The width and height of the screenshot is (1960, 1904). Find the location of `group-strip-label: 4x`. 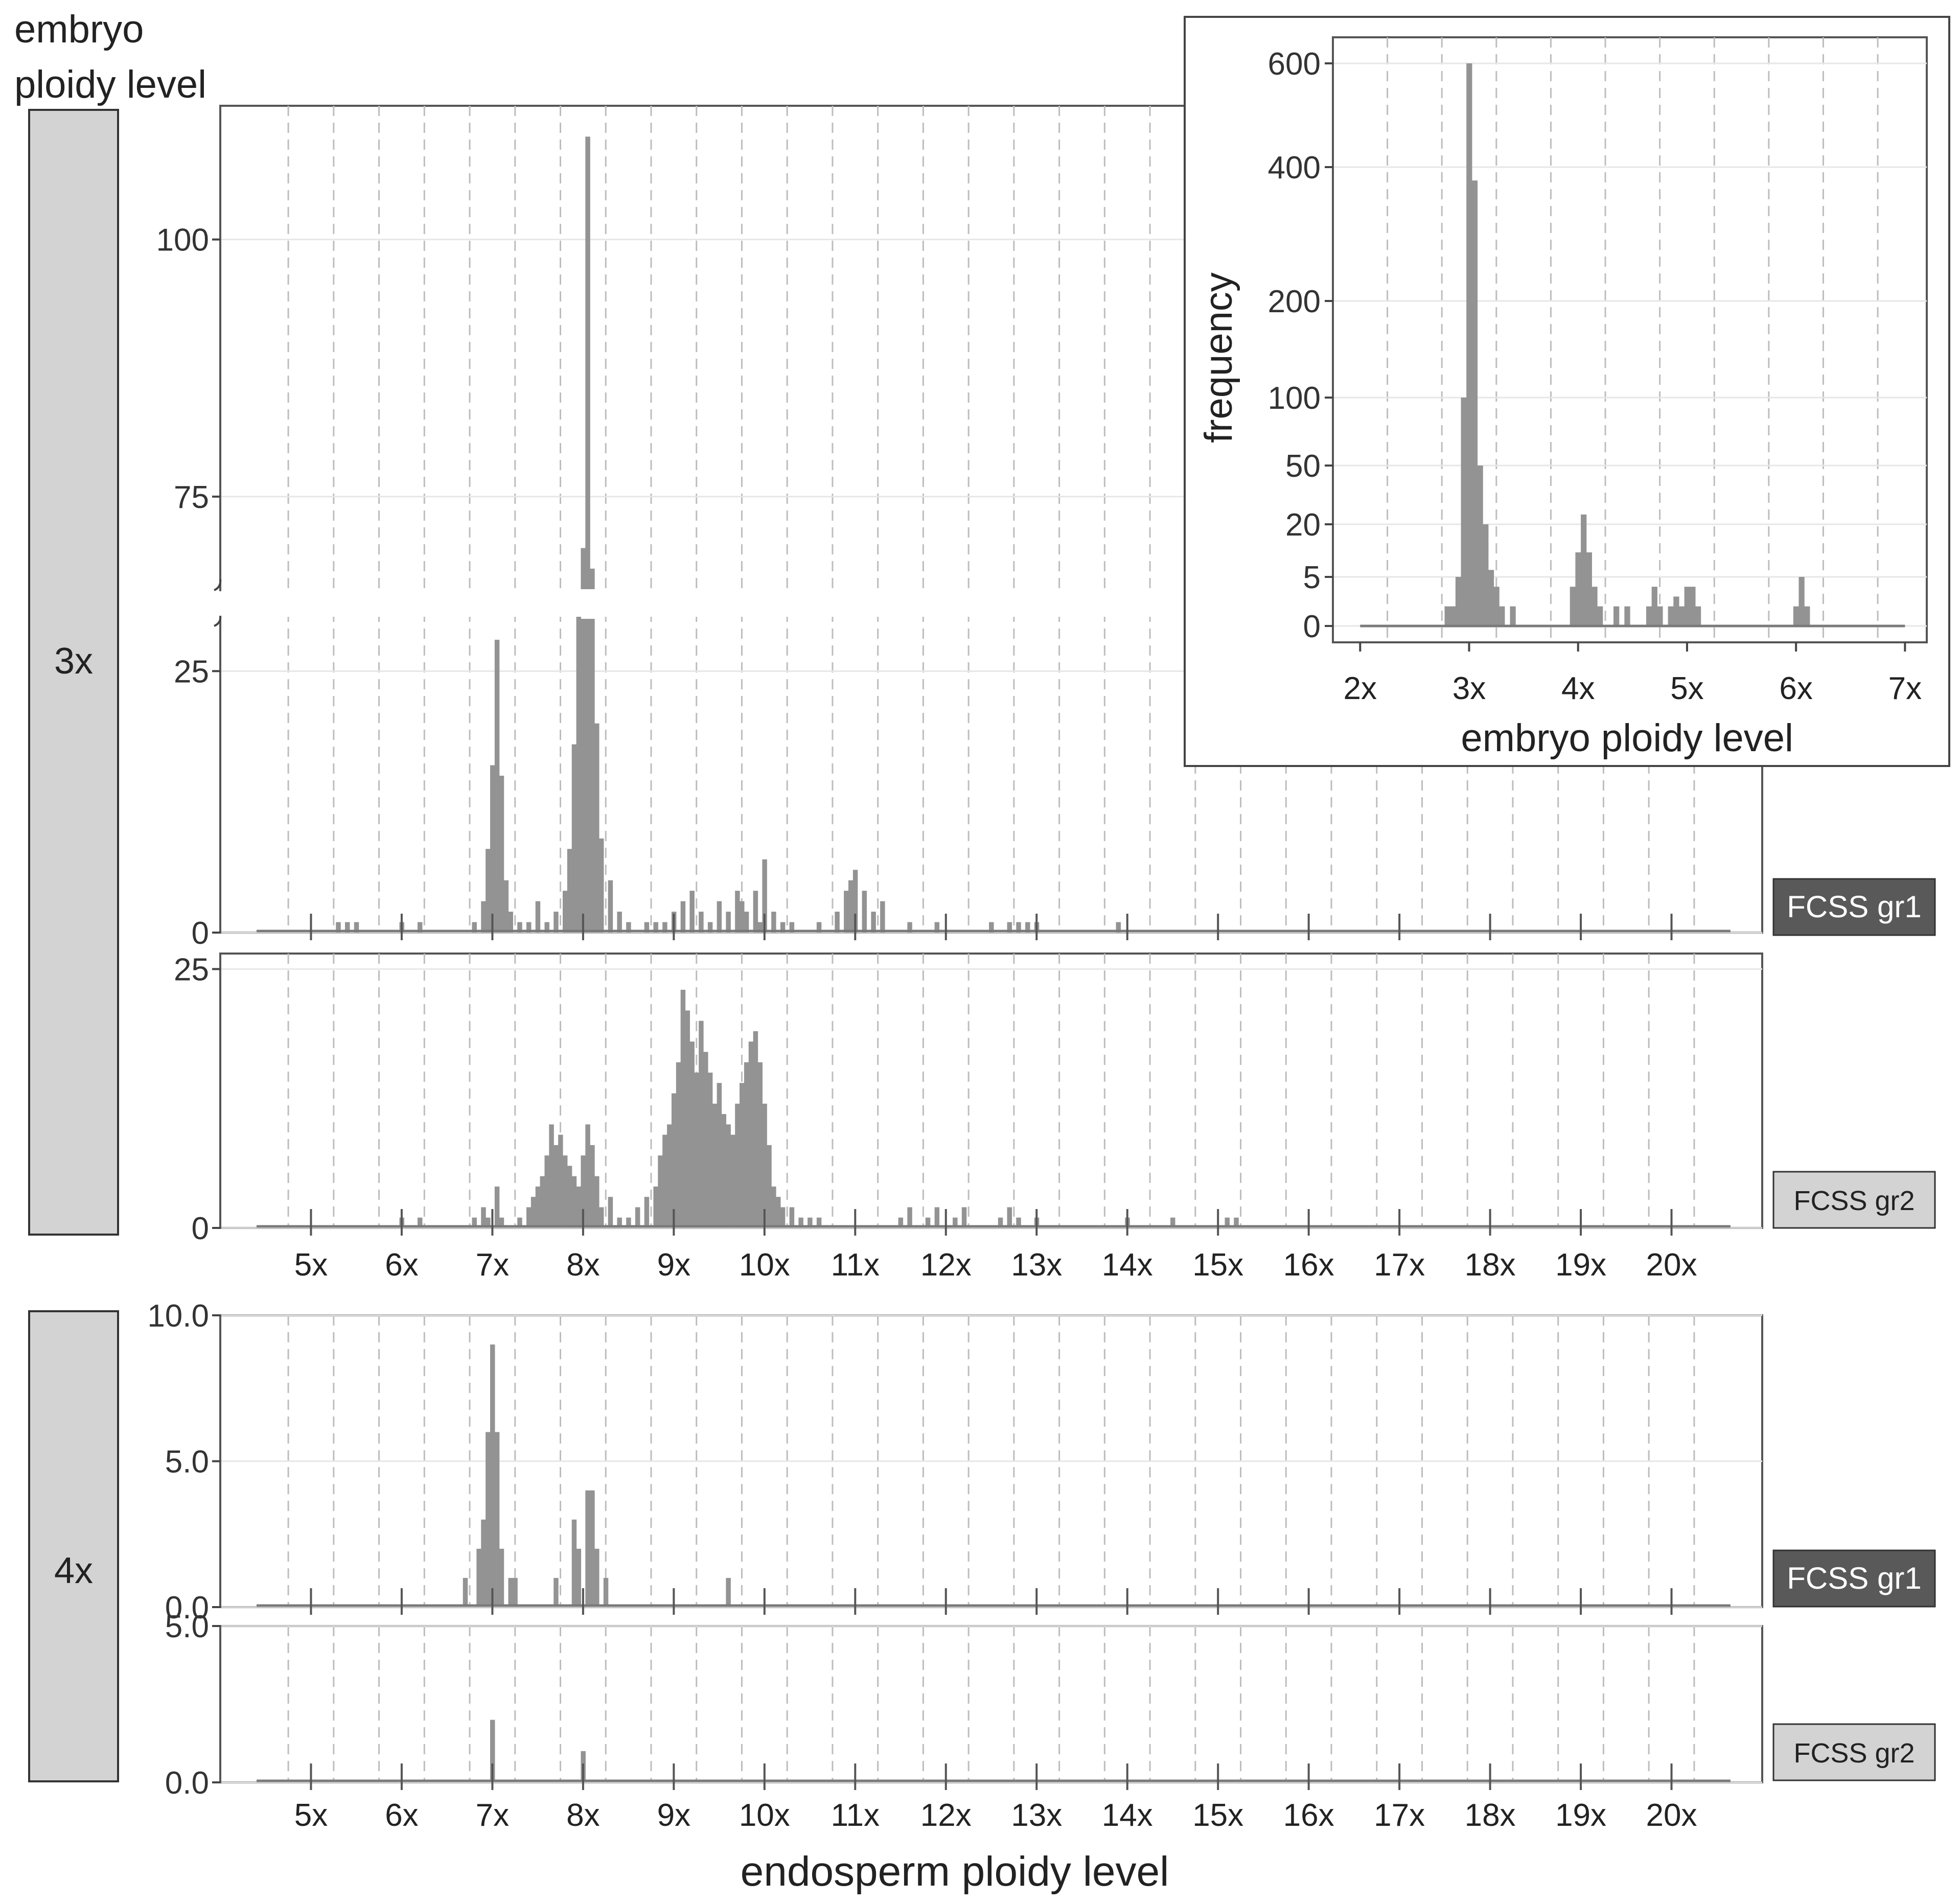

group-strip-label: 4x is located at coordinates (73, 1570).